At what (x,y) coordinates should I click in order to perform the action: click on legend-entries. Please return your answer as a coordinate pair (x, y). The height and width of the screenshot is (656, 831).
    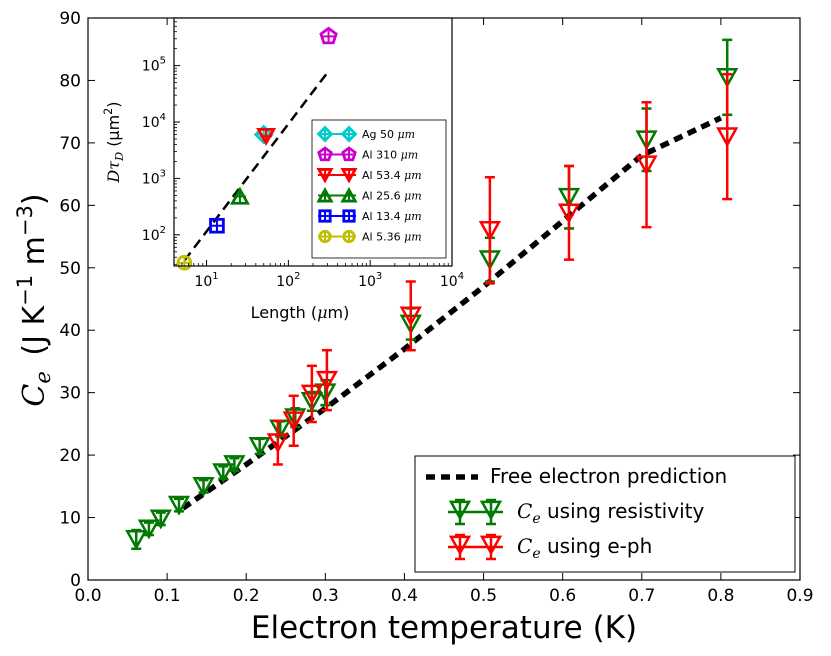
    Looking at the image, I should click on (464, 517).